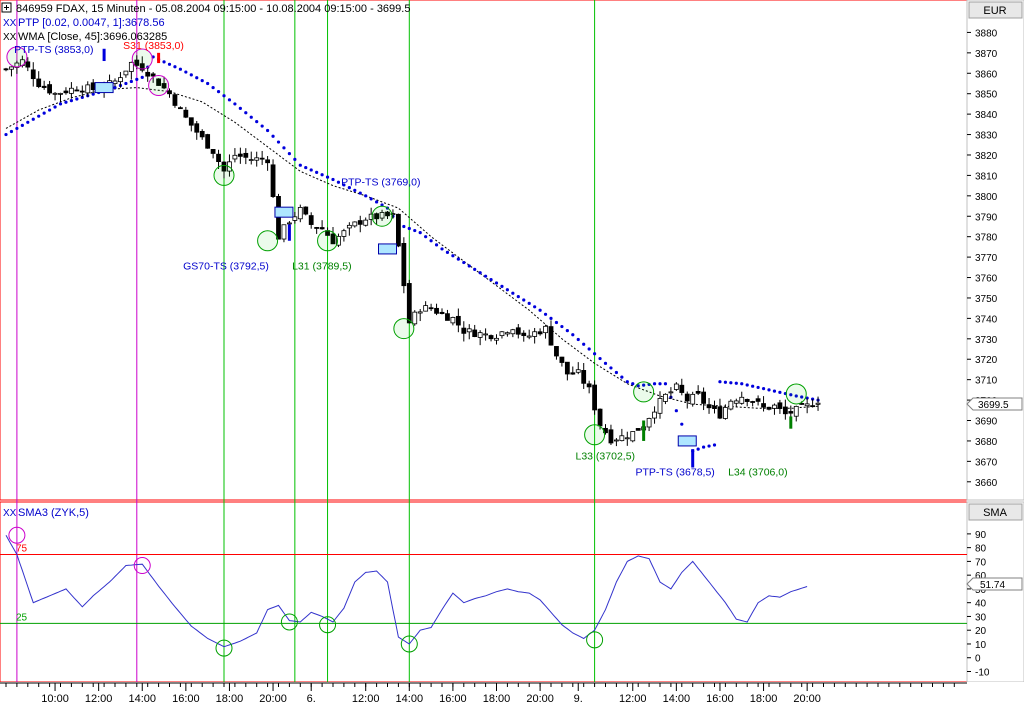  Describe the element at coordinates (986, 74) in the screenshot. I see `price-tick-label: 3860` at that location.